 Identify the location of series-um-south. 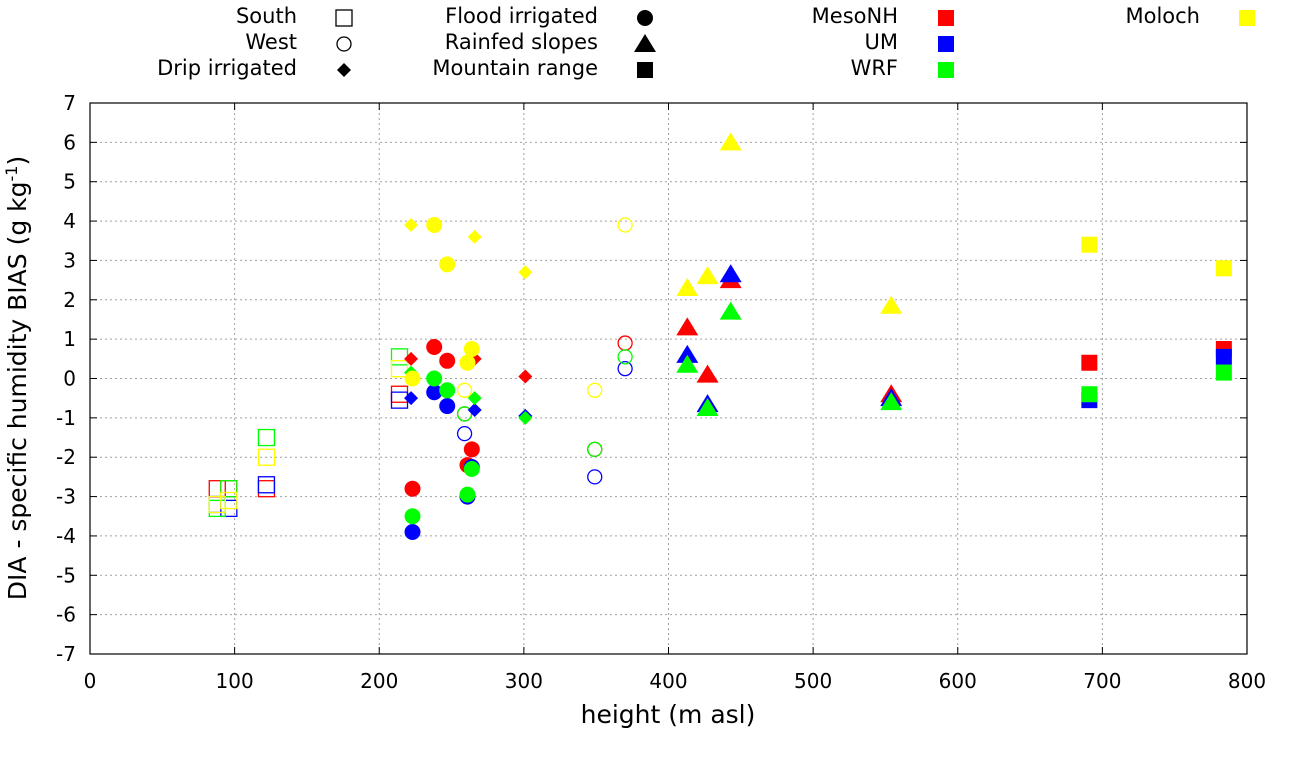
(308, 454).